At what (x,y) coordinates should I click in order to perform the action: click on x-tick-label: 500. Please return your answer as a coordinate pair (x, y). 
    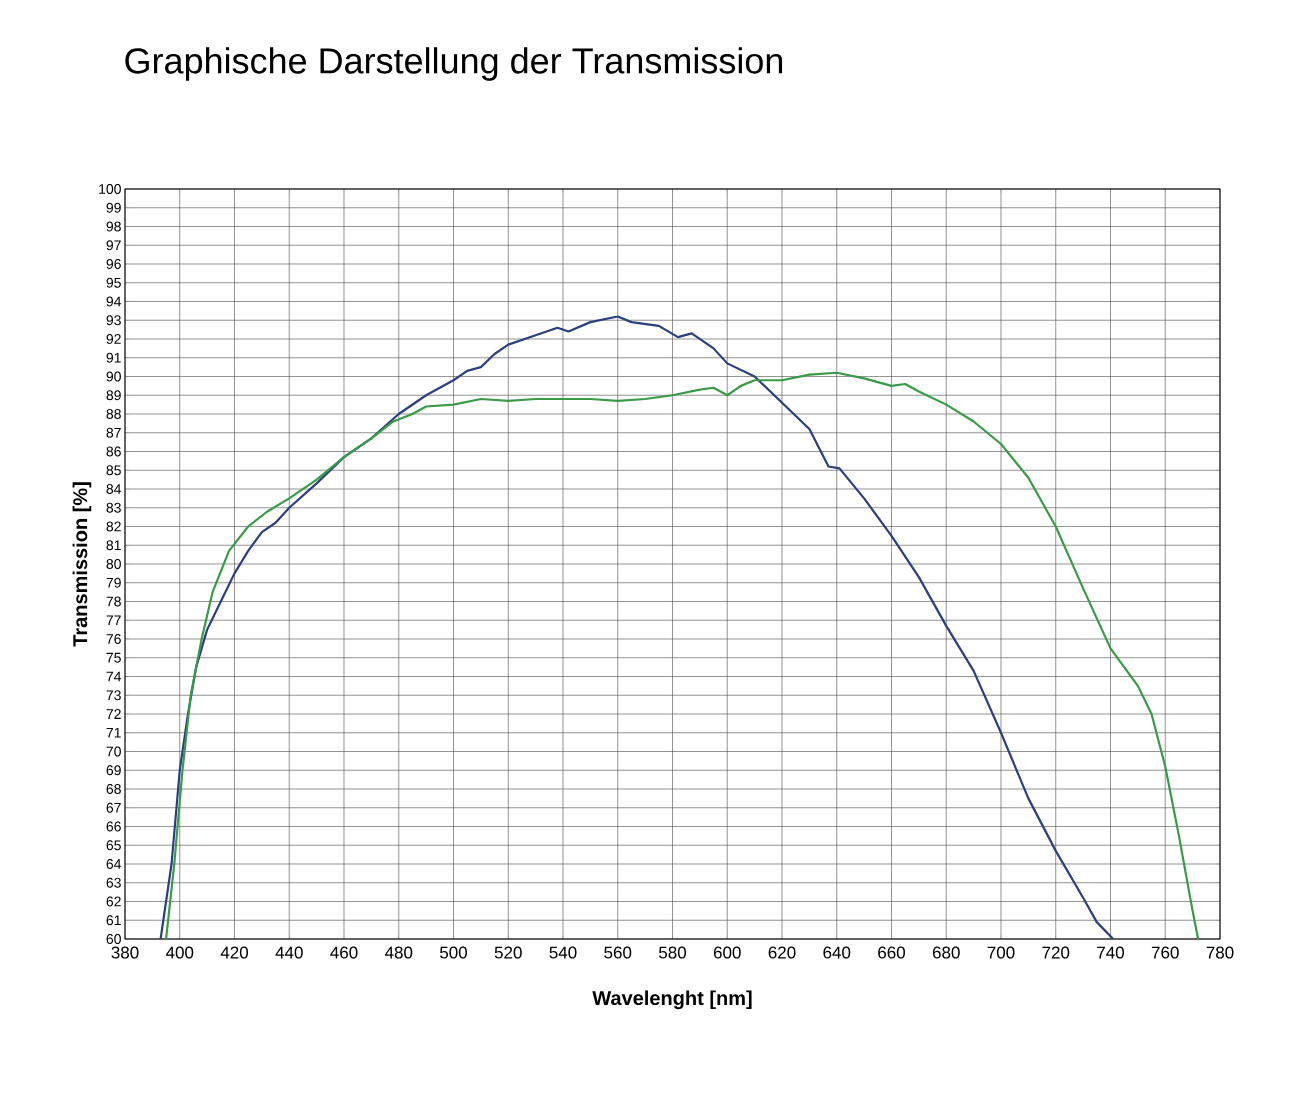
    Looking at the image, I should click on (453, 952).